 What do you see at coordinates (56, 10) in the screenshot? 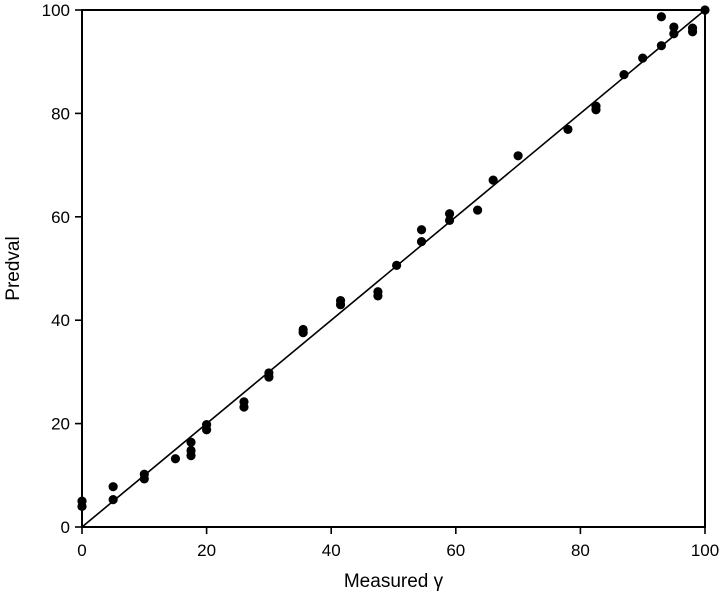
I see `y-tick-label: 100` at bounding box center [56, 10].